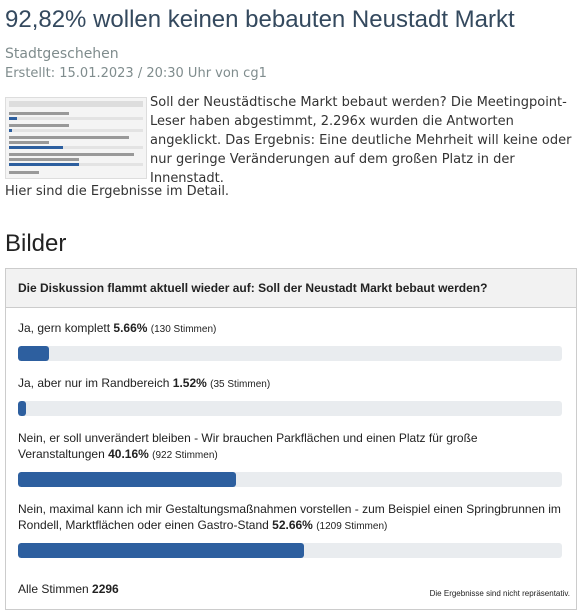 The height and width of the screenshot is (610, 587). Describe the element at coordinates (76, 138) in the screenshot. I see `thumbnail` at that location.